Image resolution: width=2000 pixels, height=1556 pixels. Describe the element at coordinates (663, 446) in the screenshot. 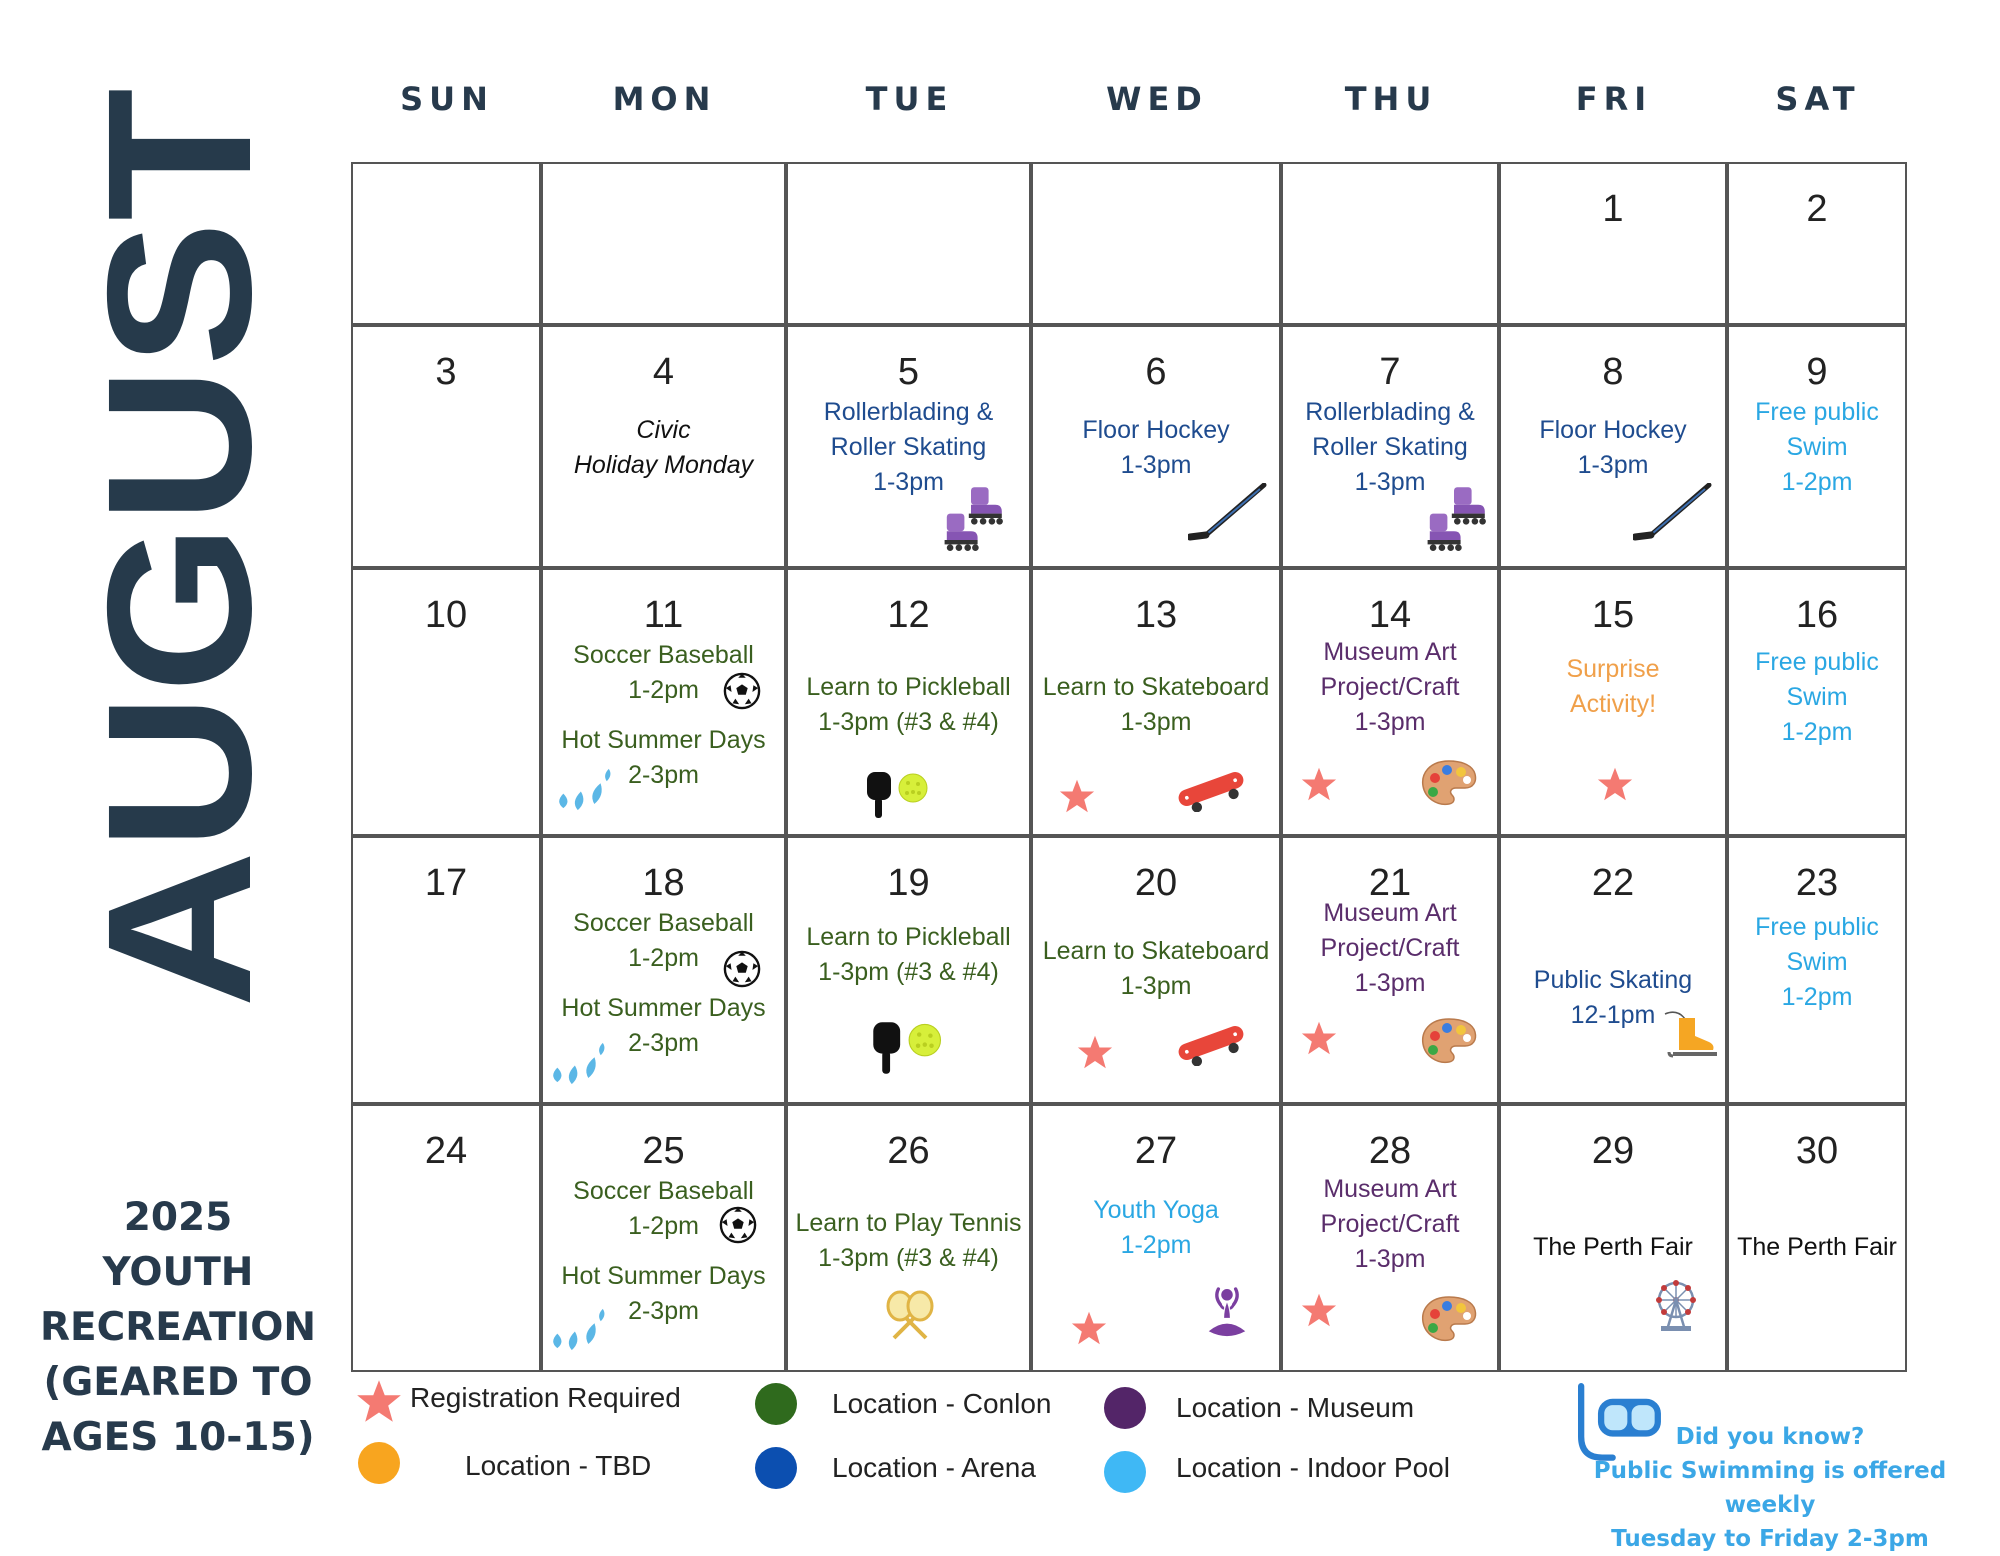

I see `day-cell-4: 4 Civic Holiday Monday` at that location.